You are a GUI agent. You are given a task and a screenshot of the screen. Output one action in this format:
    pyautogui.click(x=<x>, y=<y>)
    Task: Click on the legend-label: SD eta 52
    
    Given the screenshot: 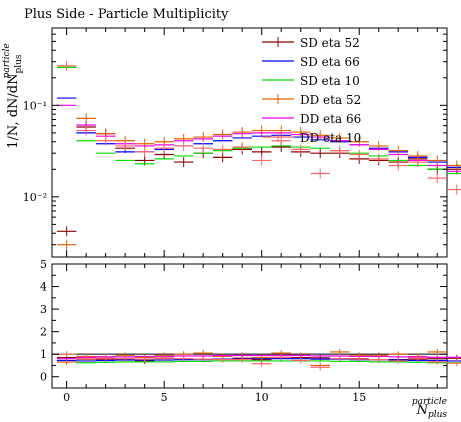 What is the action you would take?
    pyautogui.click(x=330, y=43)
    